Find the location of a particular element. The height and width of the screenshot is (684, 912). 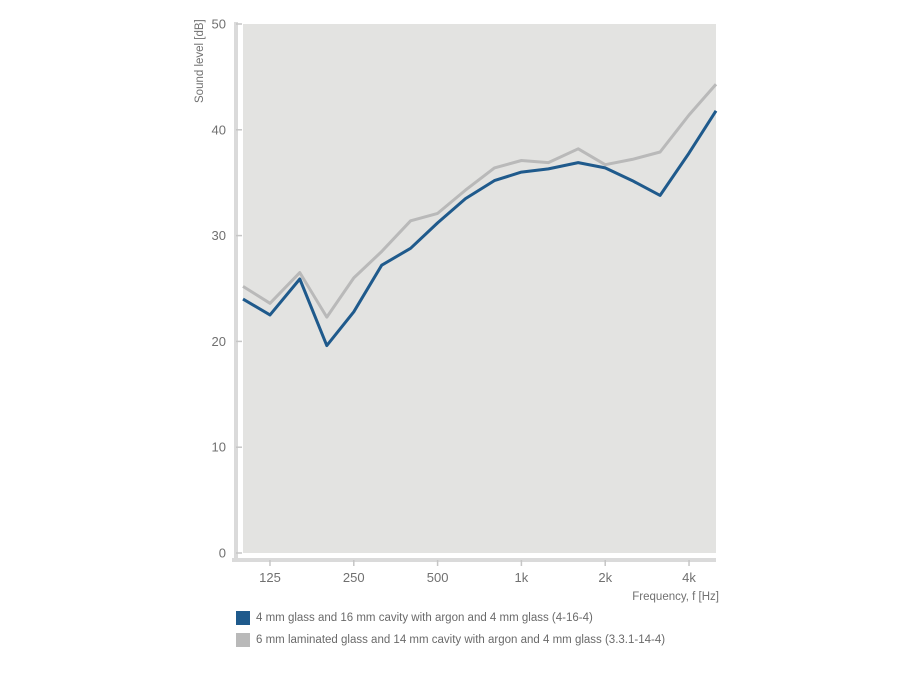

y-axis-title: Sound level [dB] is located at coordinates (200, 61).